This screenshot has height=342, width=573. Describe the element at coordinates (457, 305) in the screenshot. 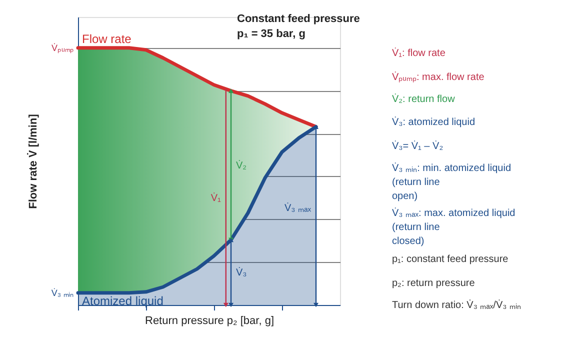

I see `text: Turn down ratio: V̇₃ ₘₐₓ/V̇₃ ₘᵢₙ` at that location.